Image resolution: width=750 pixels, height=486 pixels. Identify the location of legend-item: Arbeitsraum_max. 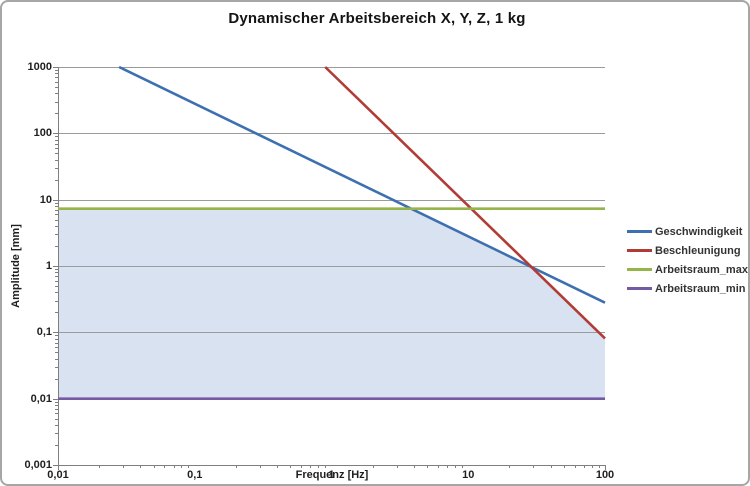
(687, 269).